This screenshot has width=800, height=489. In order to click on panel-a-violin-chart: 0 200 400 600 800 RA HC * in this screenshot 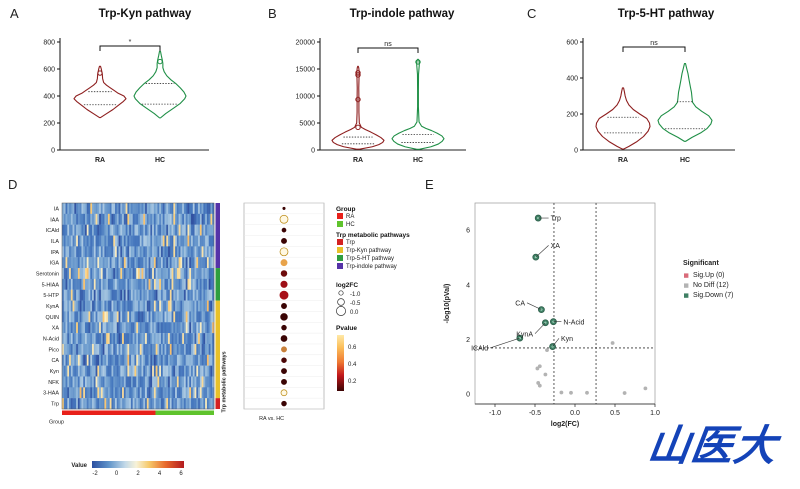, I will do `click(126, 101)`.